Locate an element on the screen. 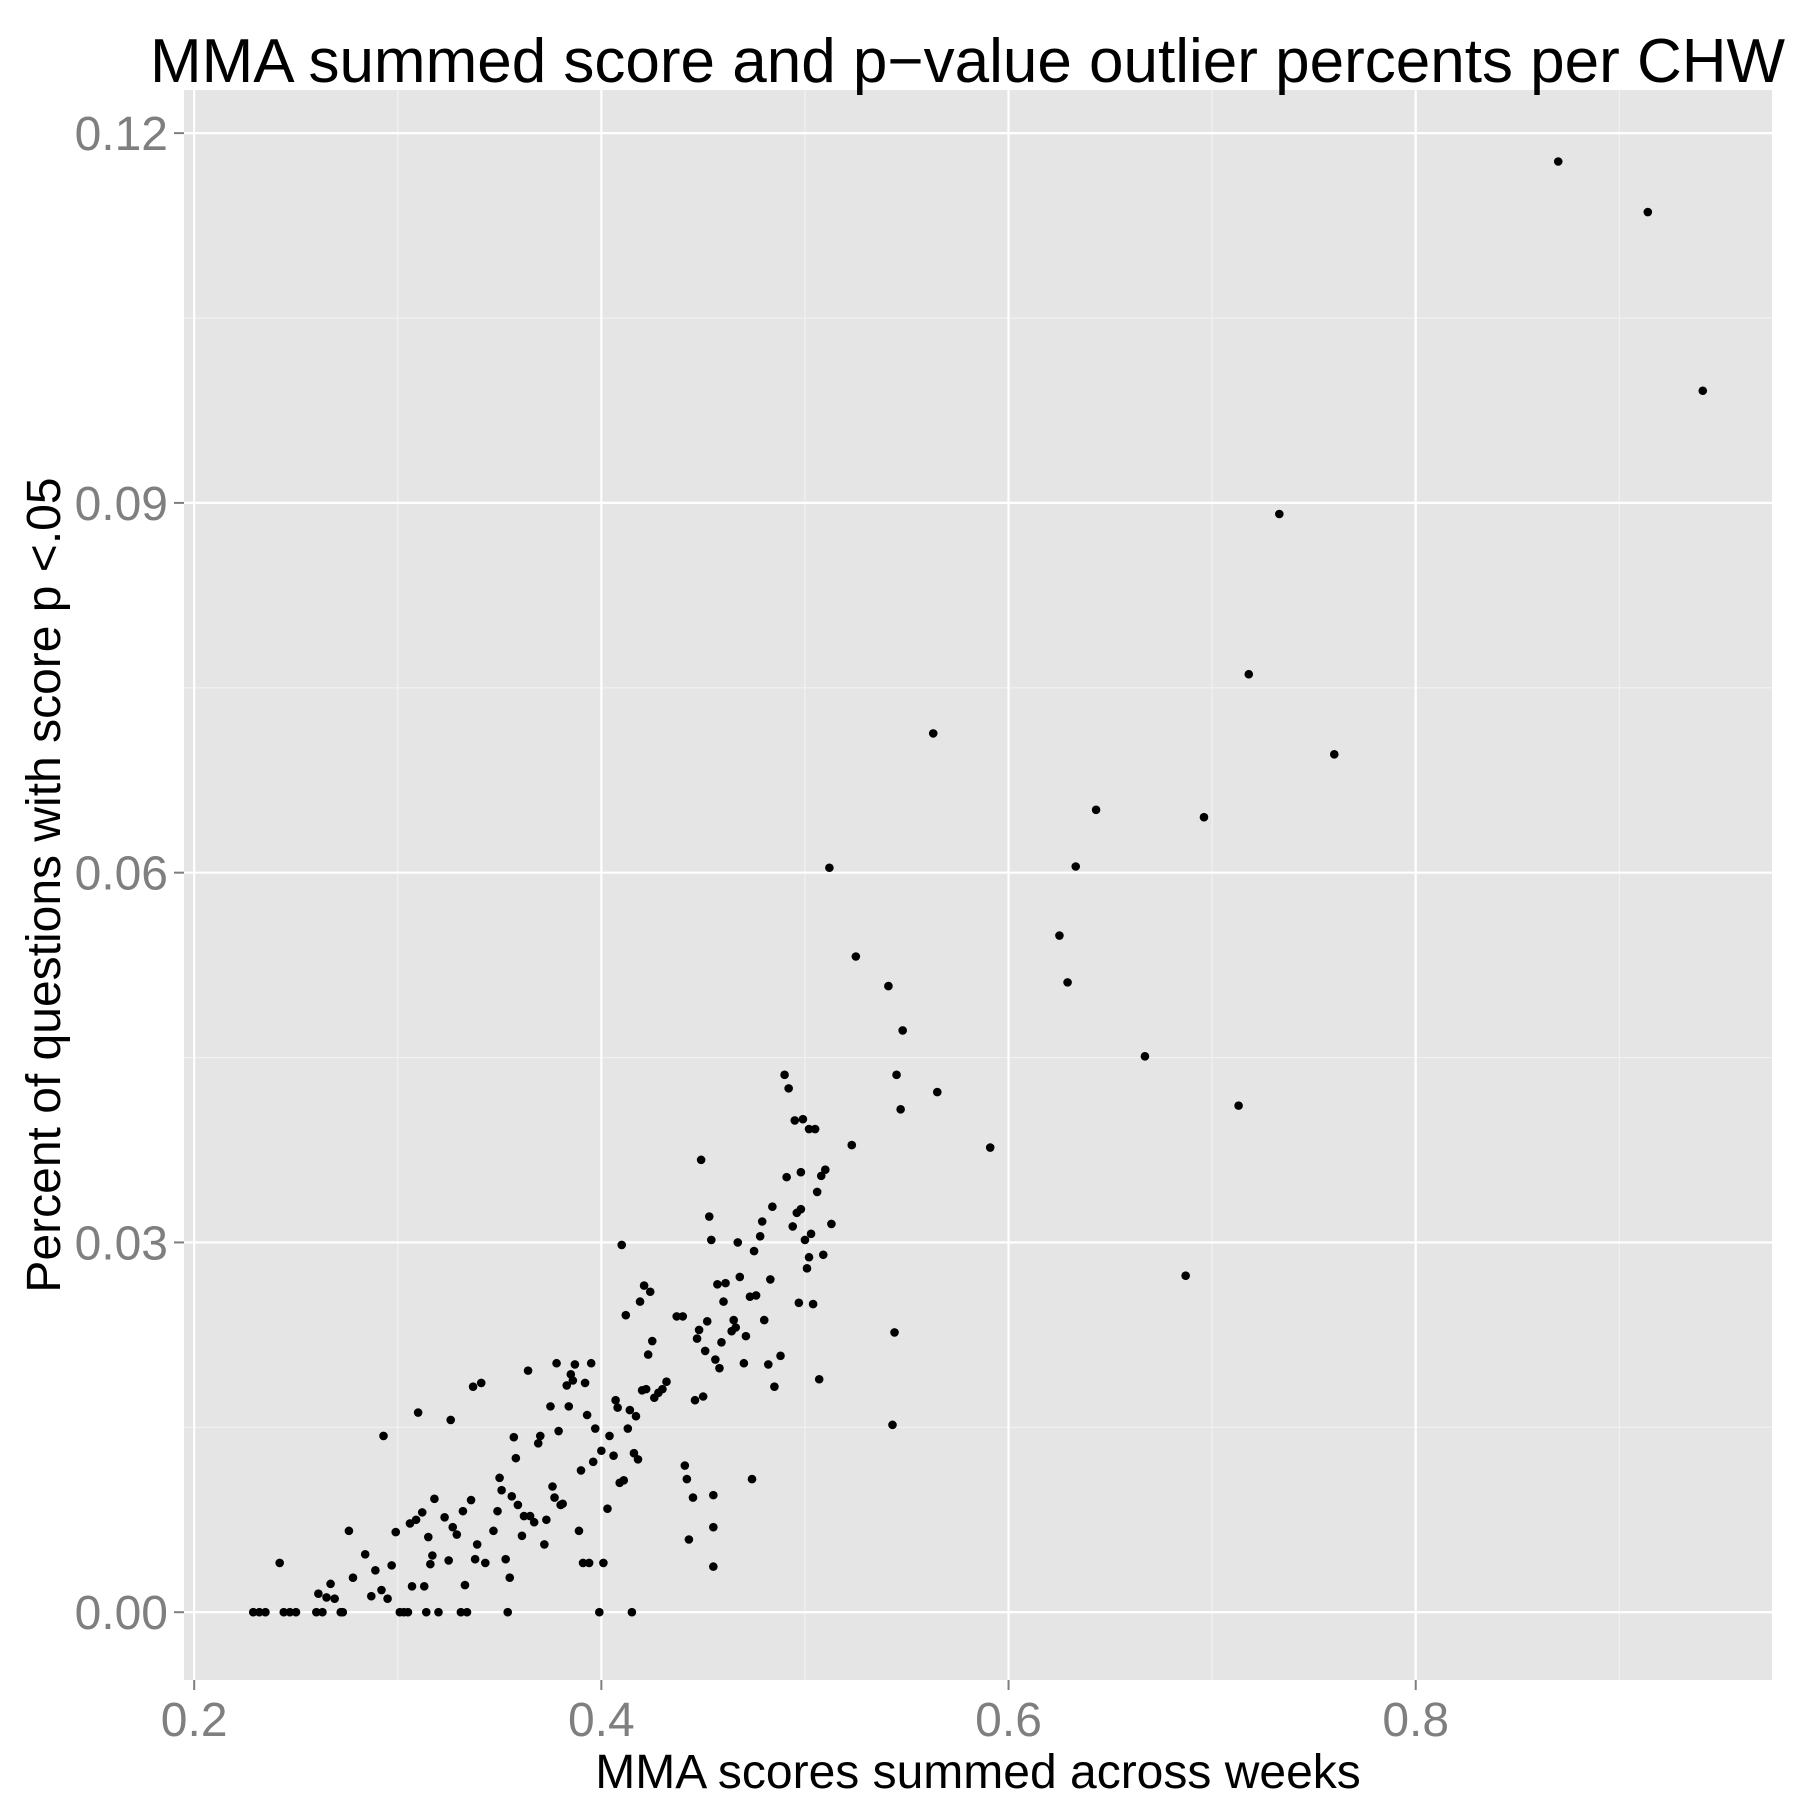 The height and width of the screenshot is (1800, 1800). y-tick-label: 0.12 is located at coordinates (121, 134).